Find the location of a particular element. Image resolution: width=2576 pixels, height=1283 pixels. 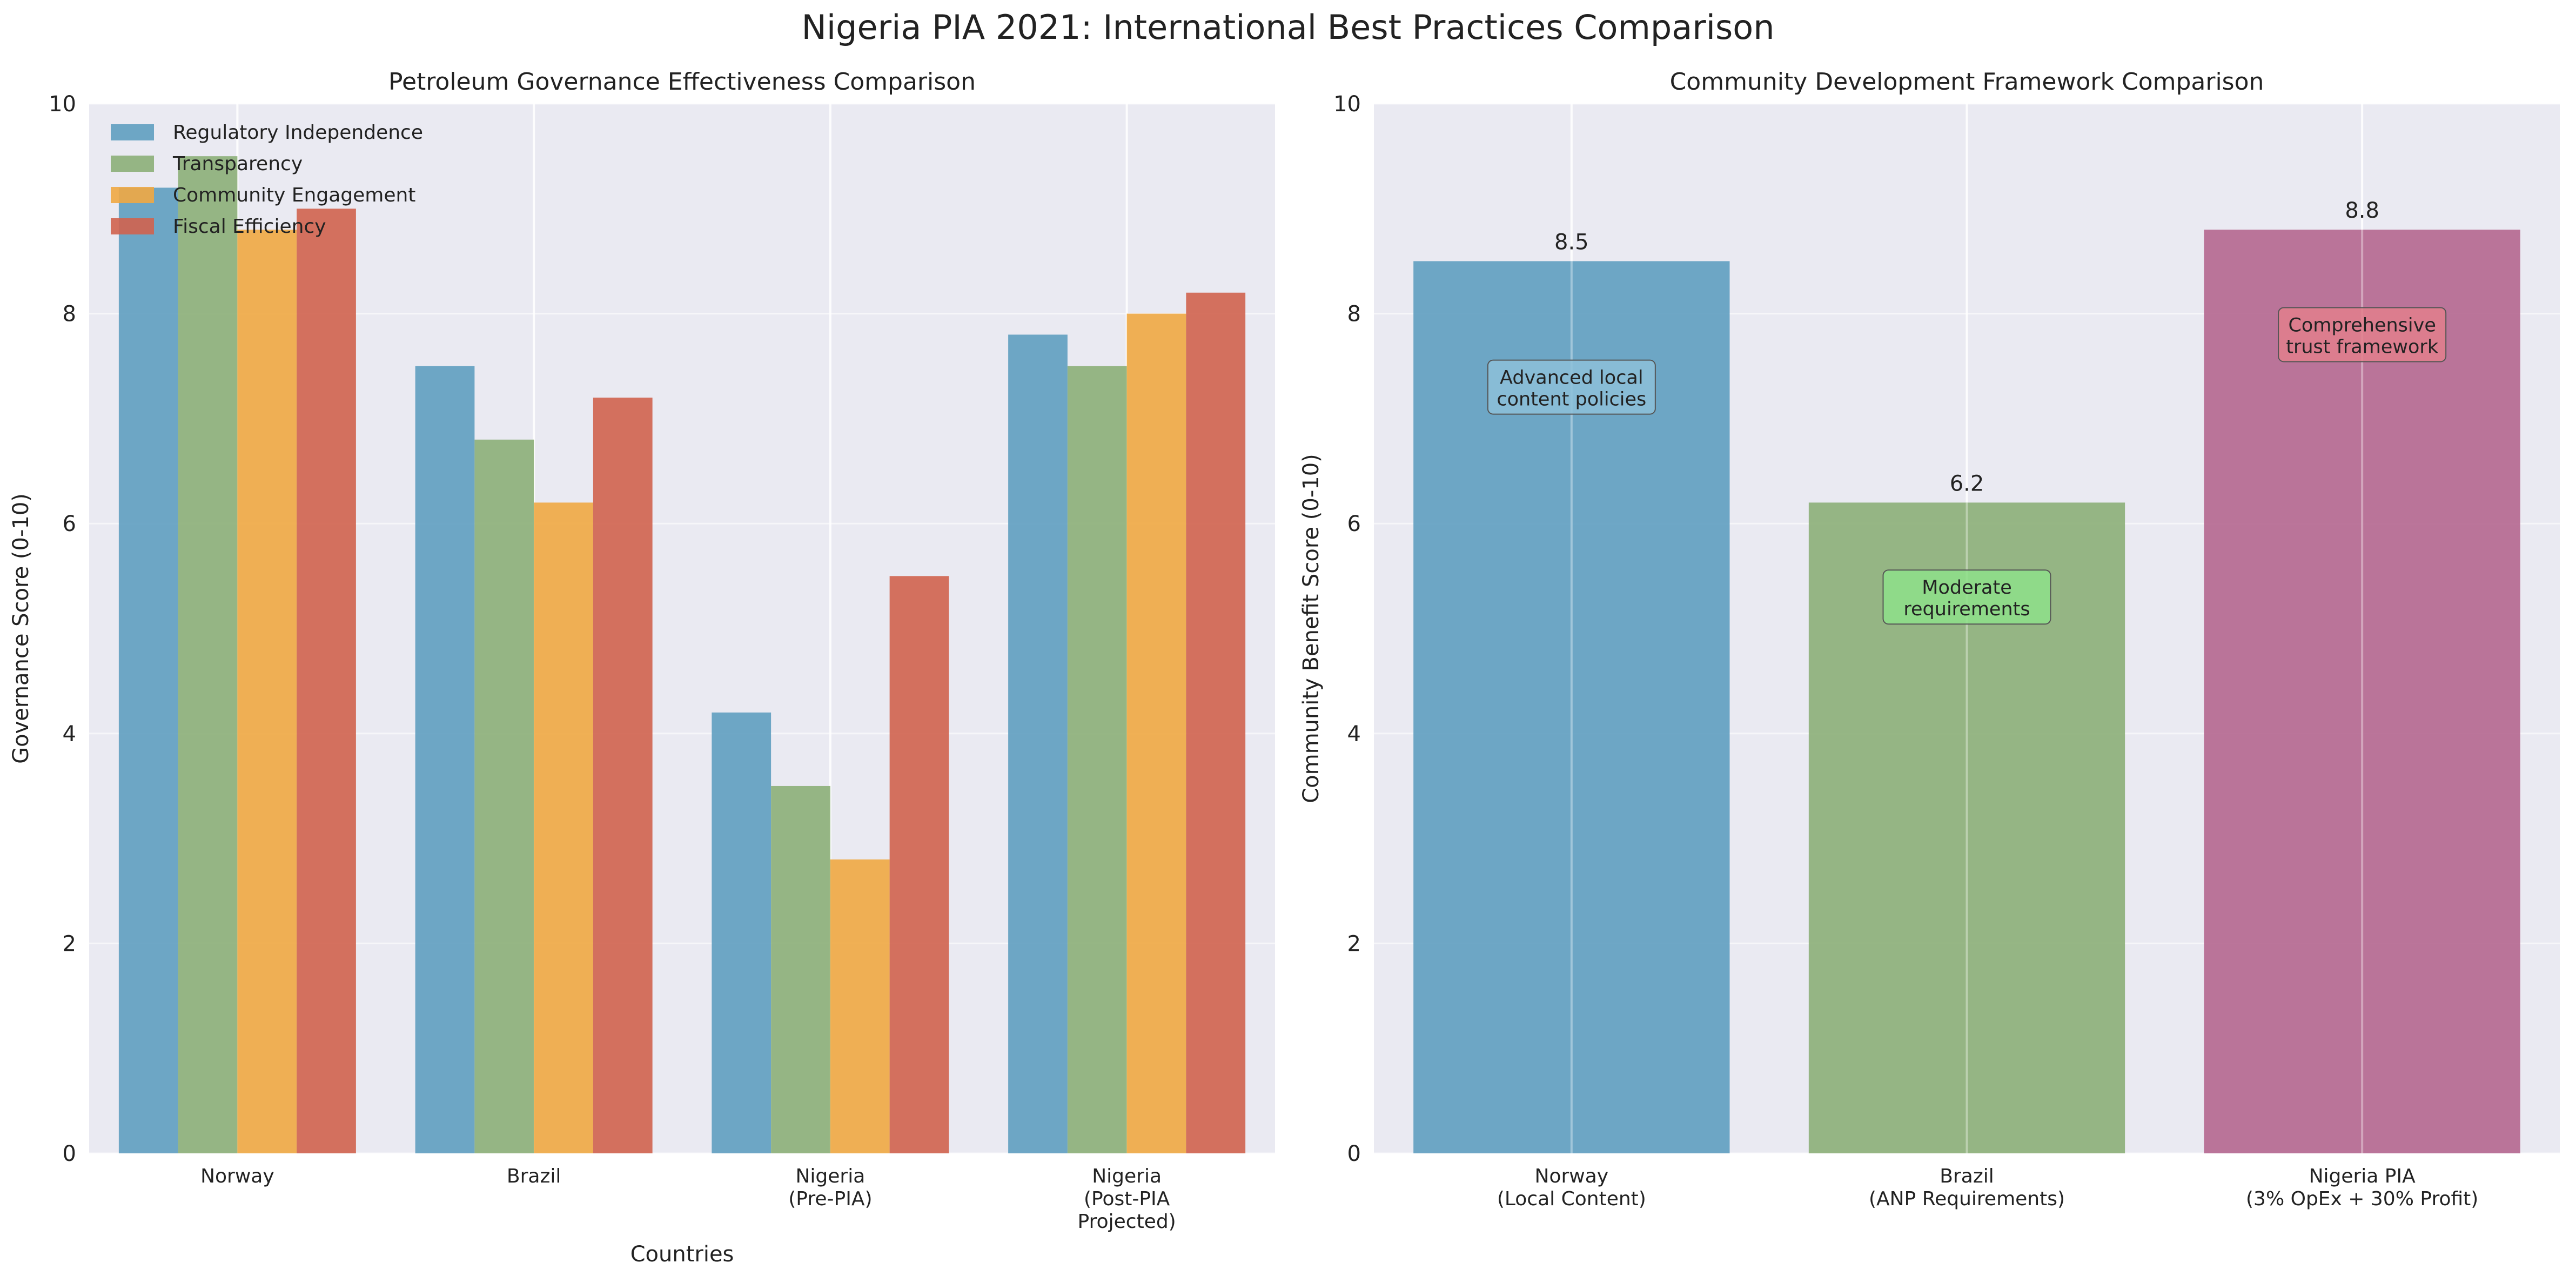

y-axis-label: Community Benefit Score (0-10) is located at coordinates (1311, 628).